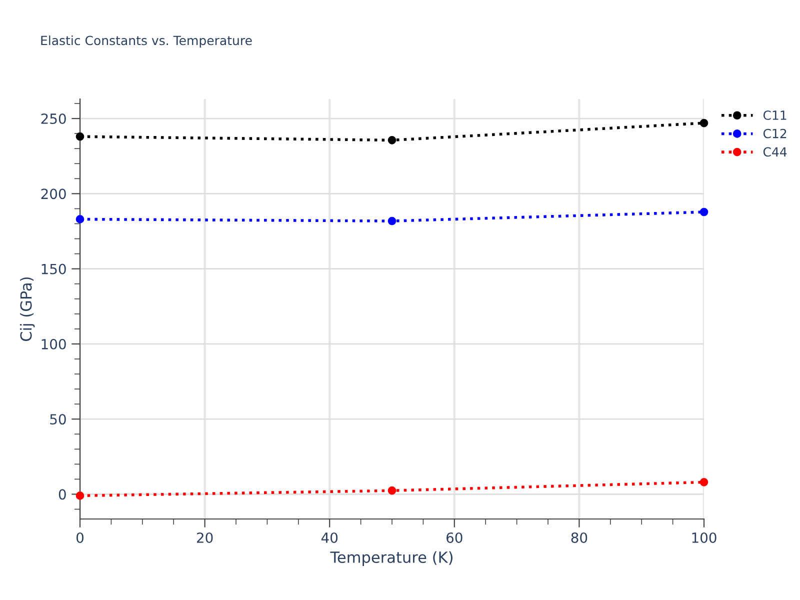  Describe the element at coordinates (704, 537) in the screenshot. I see `x-tick-label: 100` at that location.